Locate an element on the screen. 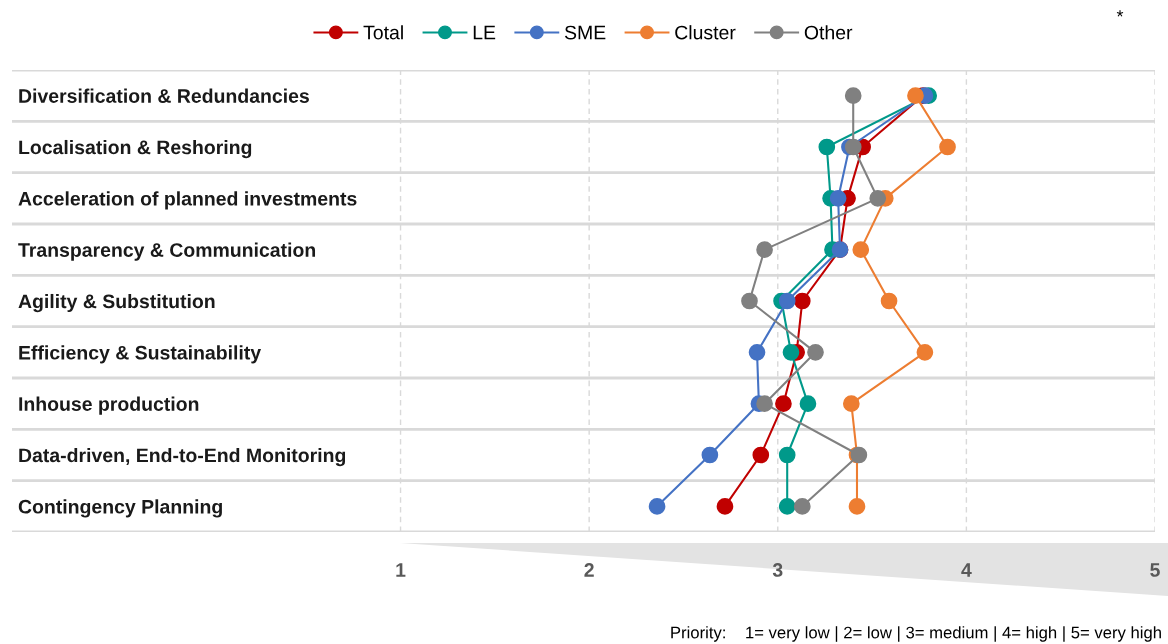 The height and width of the screenshot is (644, 1168). x-tick-label: 4 is located at coordinates (966, 570).